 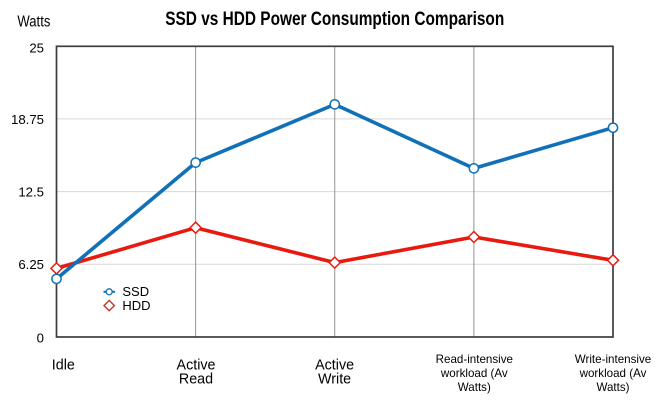 What do you see at coordinates (474, 359) in the screenshot?
I see `svg-text: Read-intensive` at bounding box center [474, 359].